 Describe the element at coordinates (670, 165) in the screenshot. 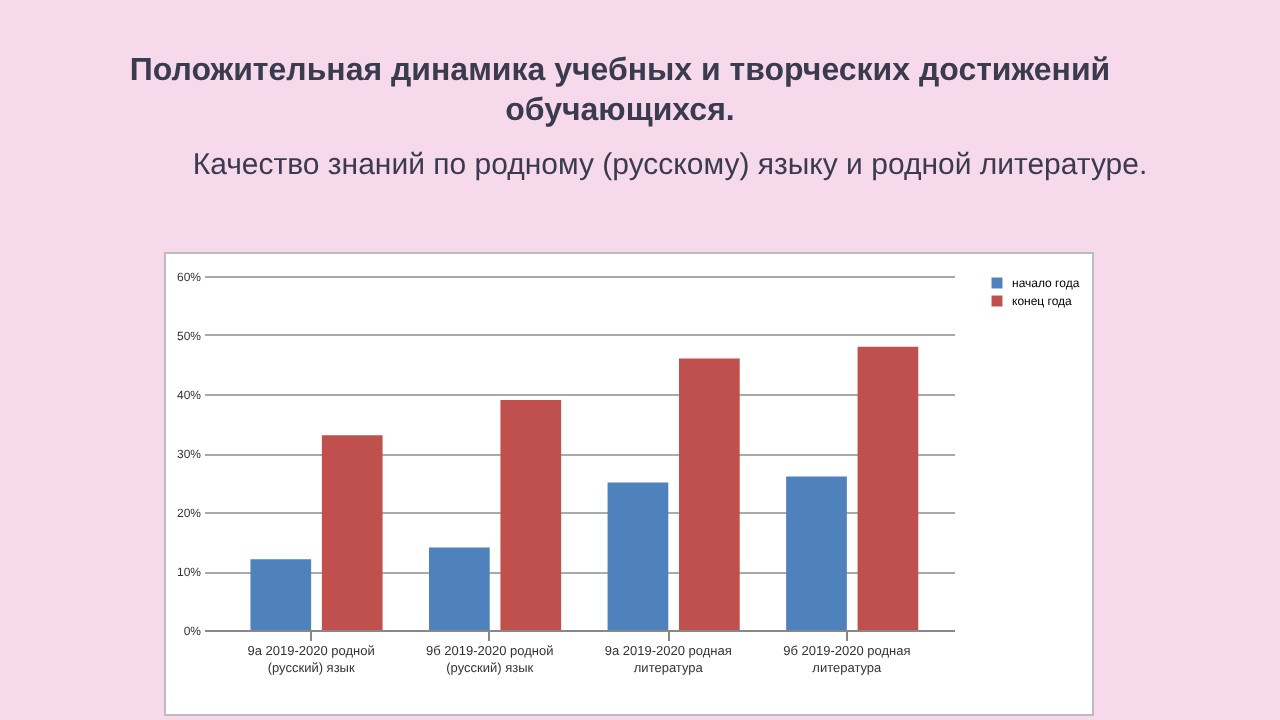

I see `chart-subtitle: Качество знаний по родному (русскому) языку и родной литературе.` at that location.